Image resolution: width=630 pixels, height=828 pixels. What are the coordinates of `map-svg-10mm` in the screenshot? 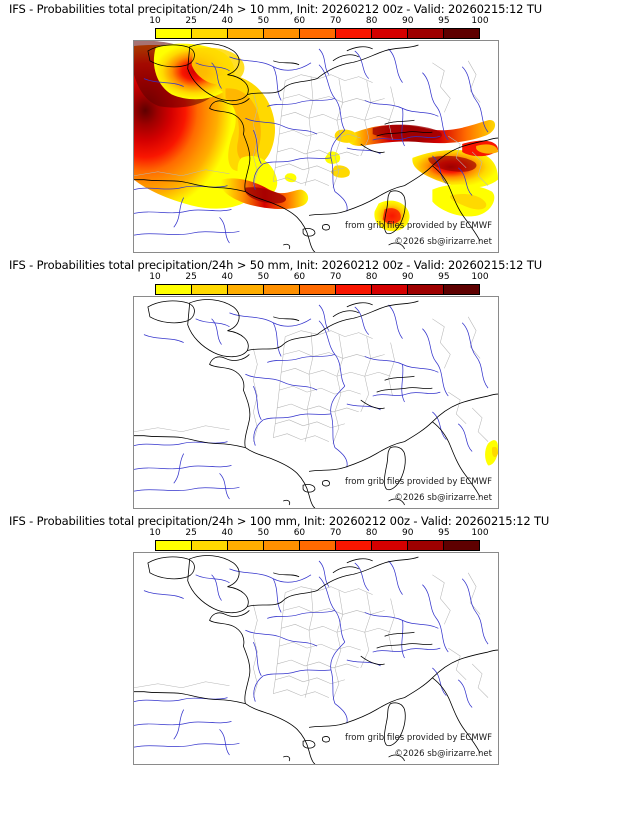 It's located at (316, 146).